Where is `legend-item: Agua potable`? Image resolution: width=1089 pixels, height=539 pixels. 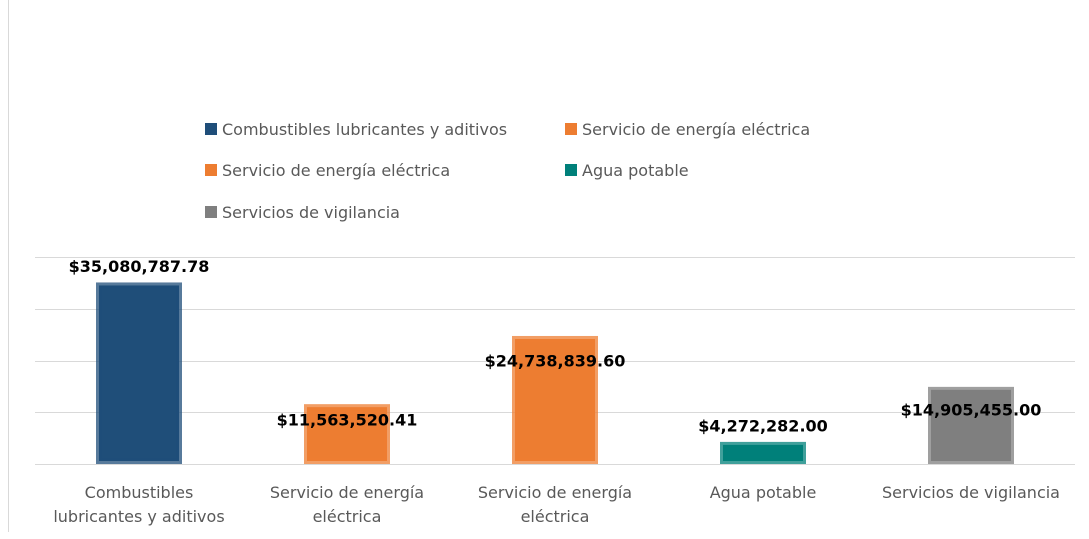
legend-item: Agua potable is located at coordinates (627, 170).